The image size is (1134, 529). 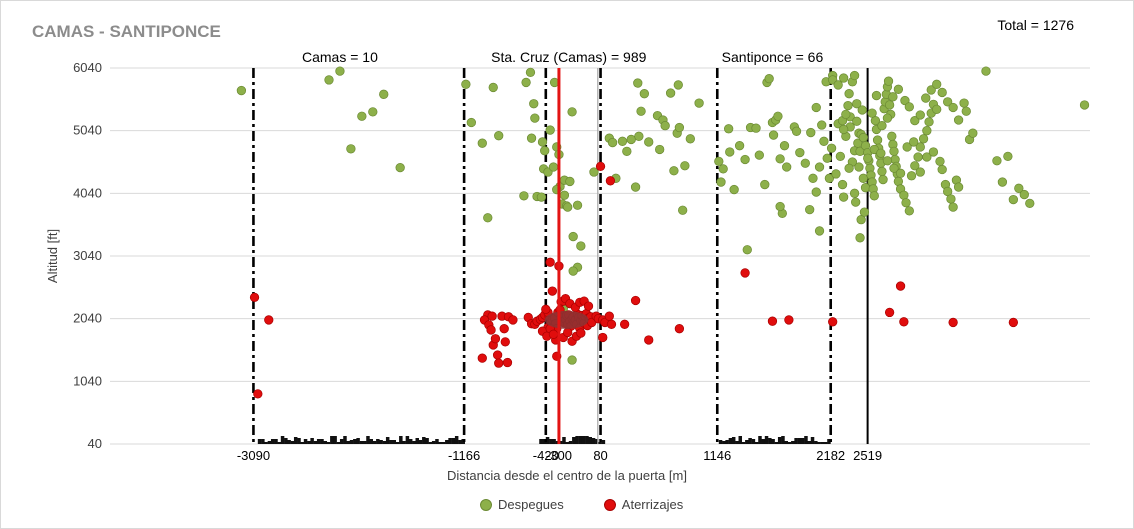 What do you see at coordinates (546, 455) in the screenshot?
I see `x-marker-label: -420` at bounding box center [546, 455].